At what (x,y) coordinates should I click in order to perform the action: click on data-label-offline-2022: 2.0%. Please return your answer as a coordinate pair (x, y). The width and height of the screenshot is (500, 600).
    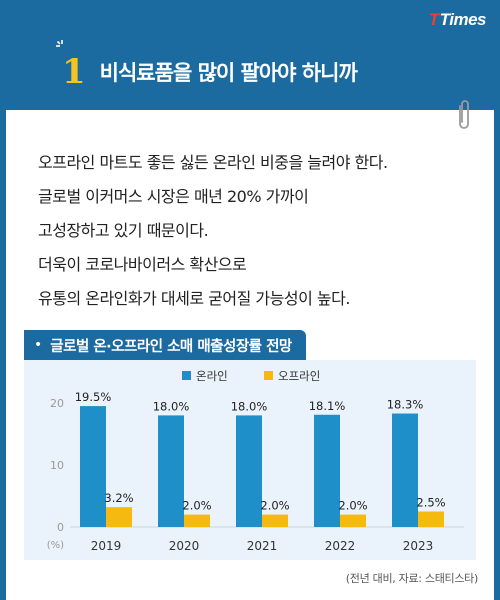
    Looking at the image, I should click on (352, 506).